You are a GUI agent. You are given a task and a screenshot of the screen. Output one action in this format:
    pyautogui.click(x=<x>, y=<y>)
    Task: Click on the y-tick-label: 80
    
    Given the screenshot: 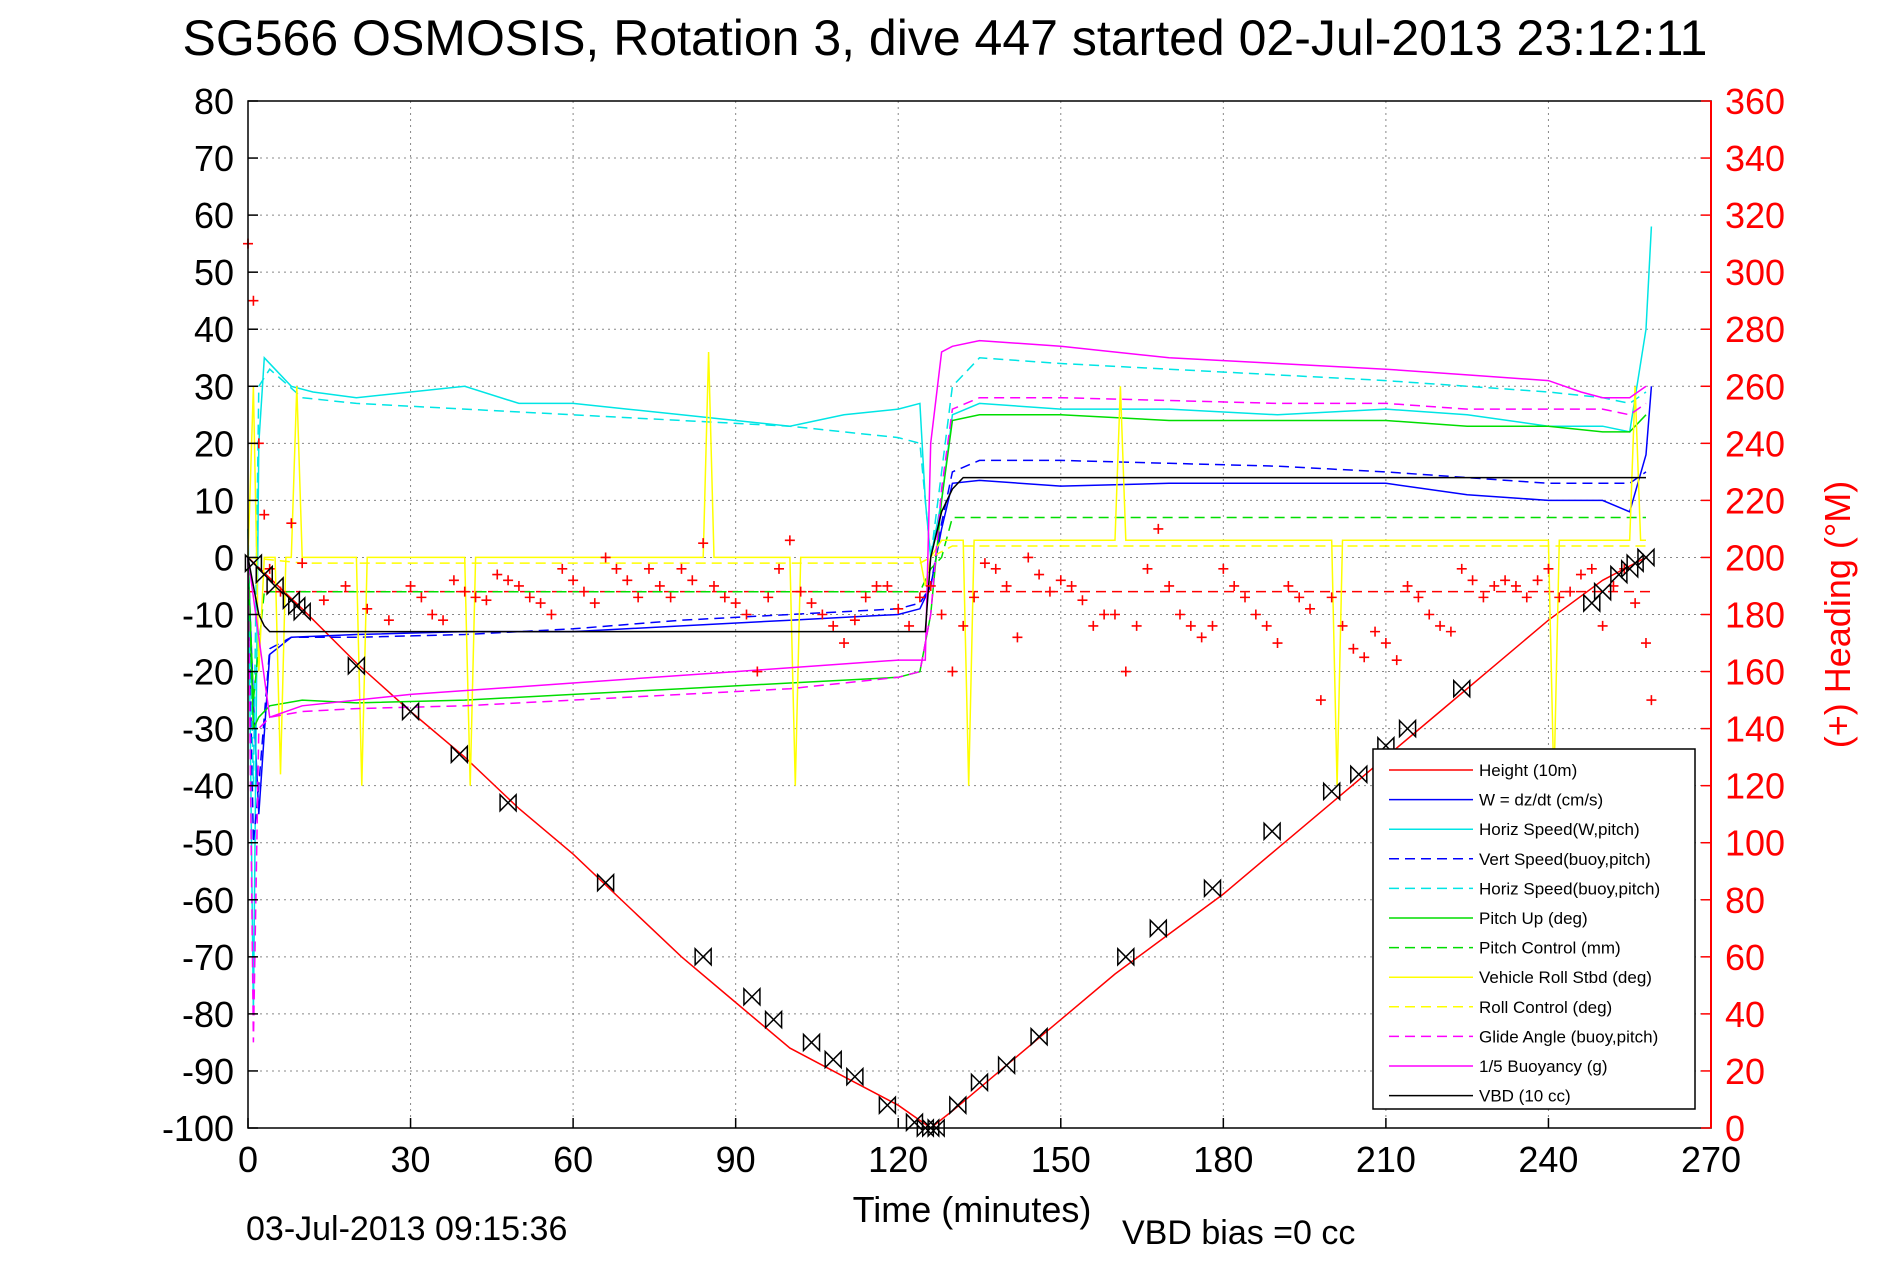 What is the action you would take?
    pyautogui.click(x=214, y=101)
    